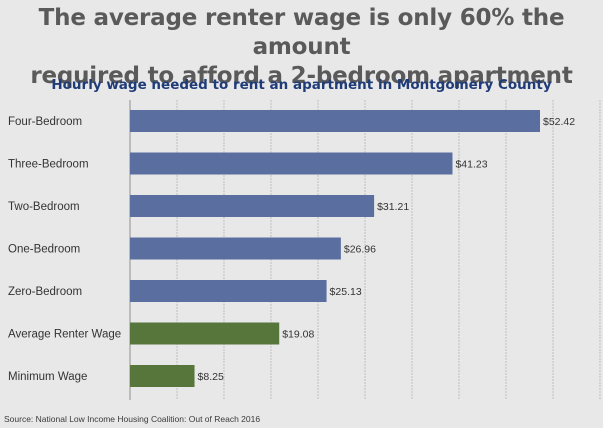 The width and height of the screenshot is (603, 428). I want to click on headline-line-2: required to afford a 2-bedroom apartment, so click(301, 76).